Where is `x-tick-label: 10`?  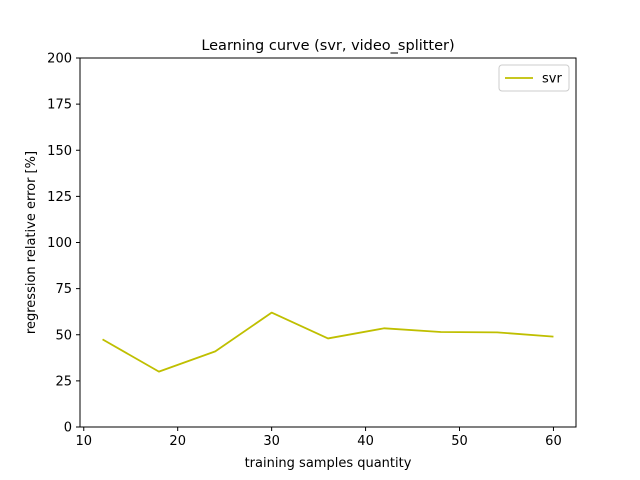
x-tick-label: 10 is located at coordinates (83, 441).